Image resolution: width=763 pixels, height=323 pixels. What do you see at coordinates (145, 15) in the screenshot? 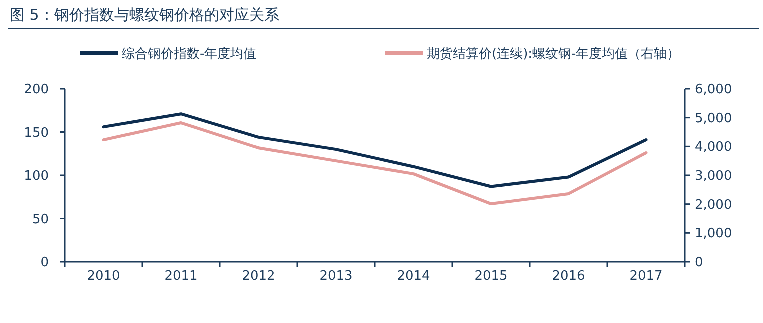
I see `chart-title: 图 5：钢价指数与螺纹钢价格的对应关系` at bounding box center [145, 15].